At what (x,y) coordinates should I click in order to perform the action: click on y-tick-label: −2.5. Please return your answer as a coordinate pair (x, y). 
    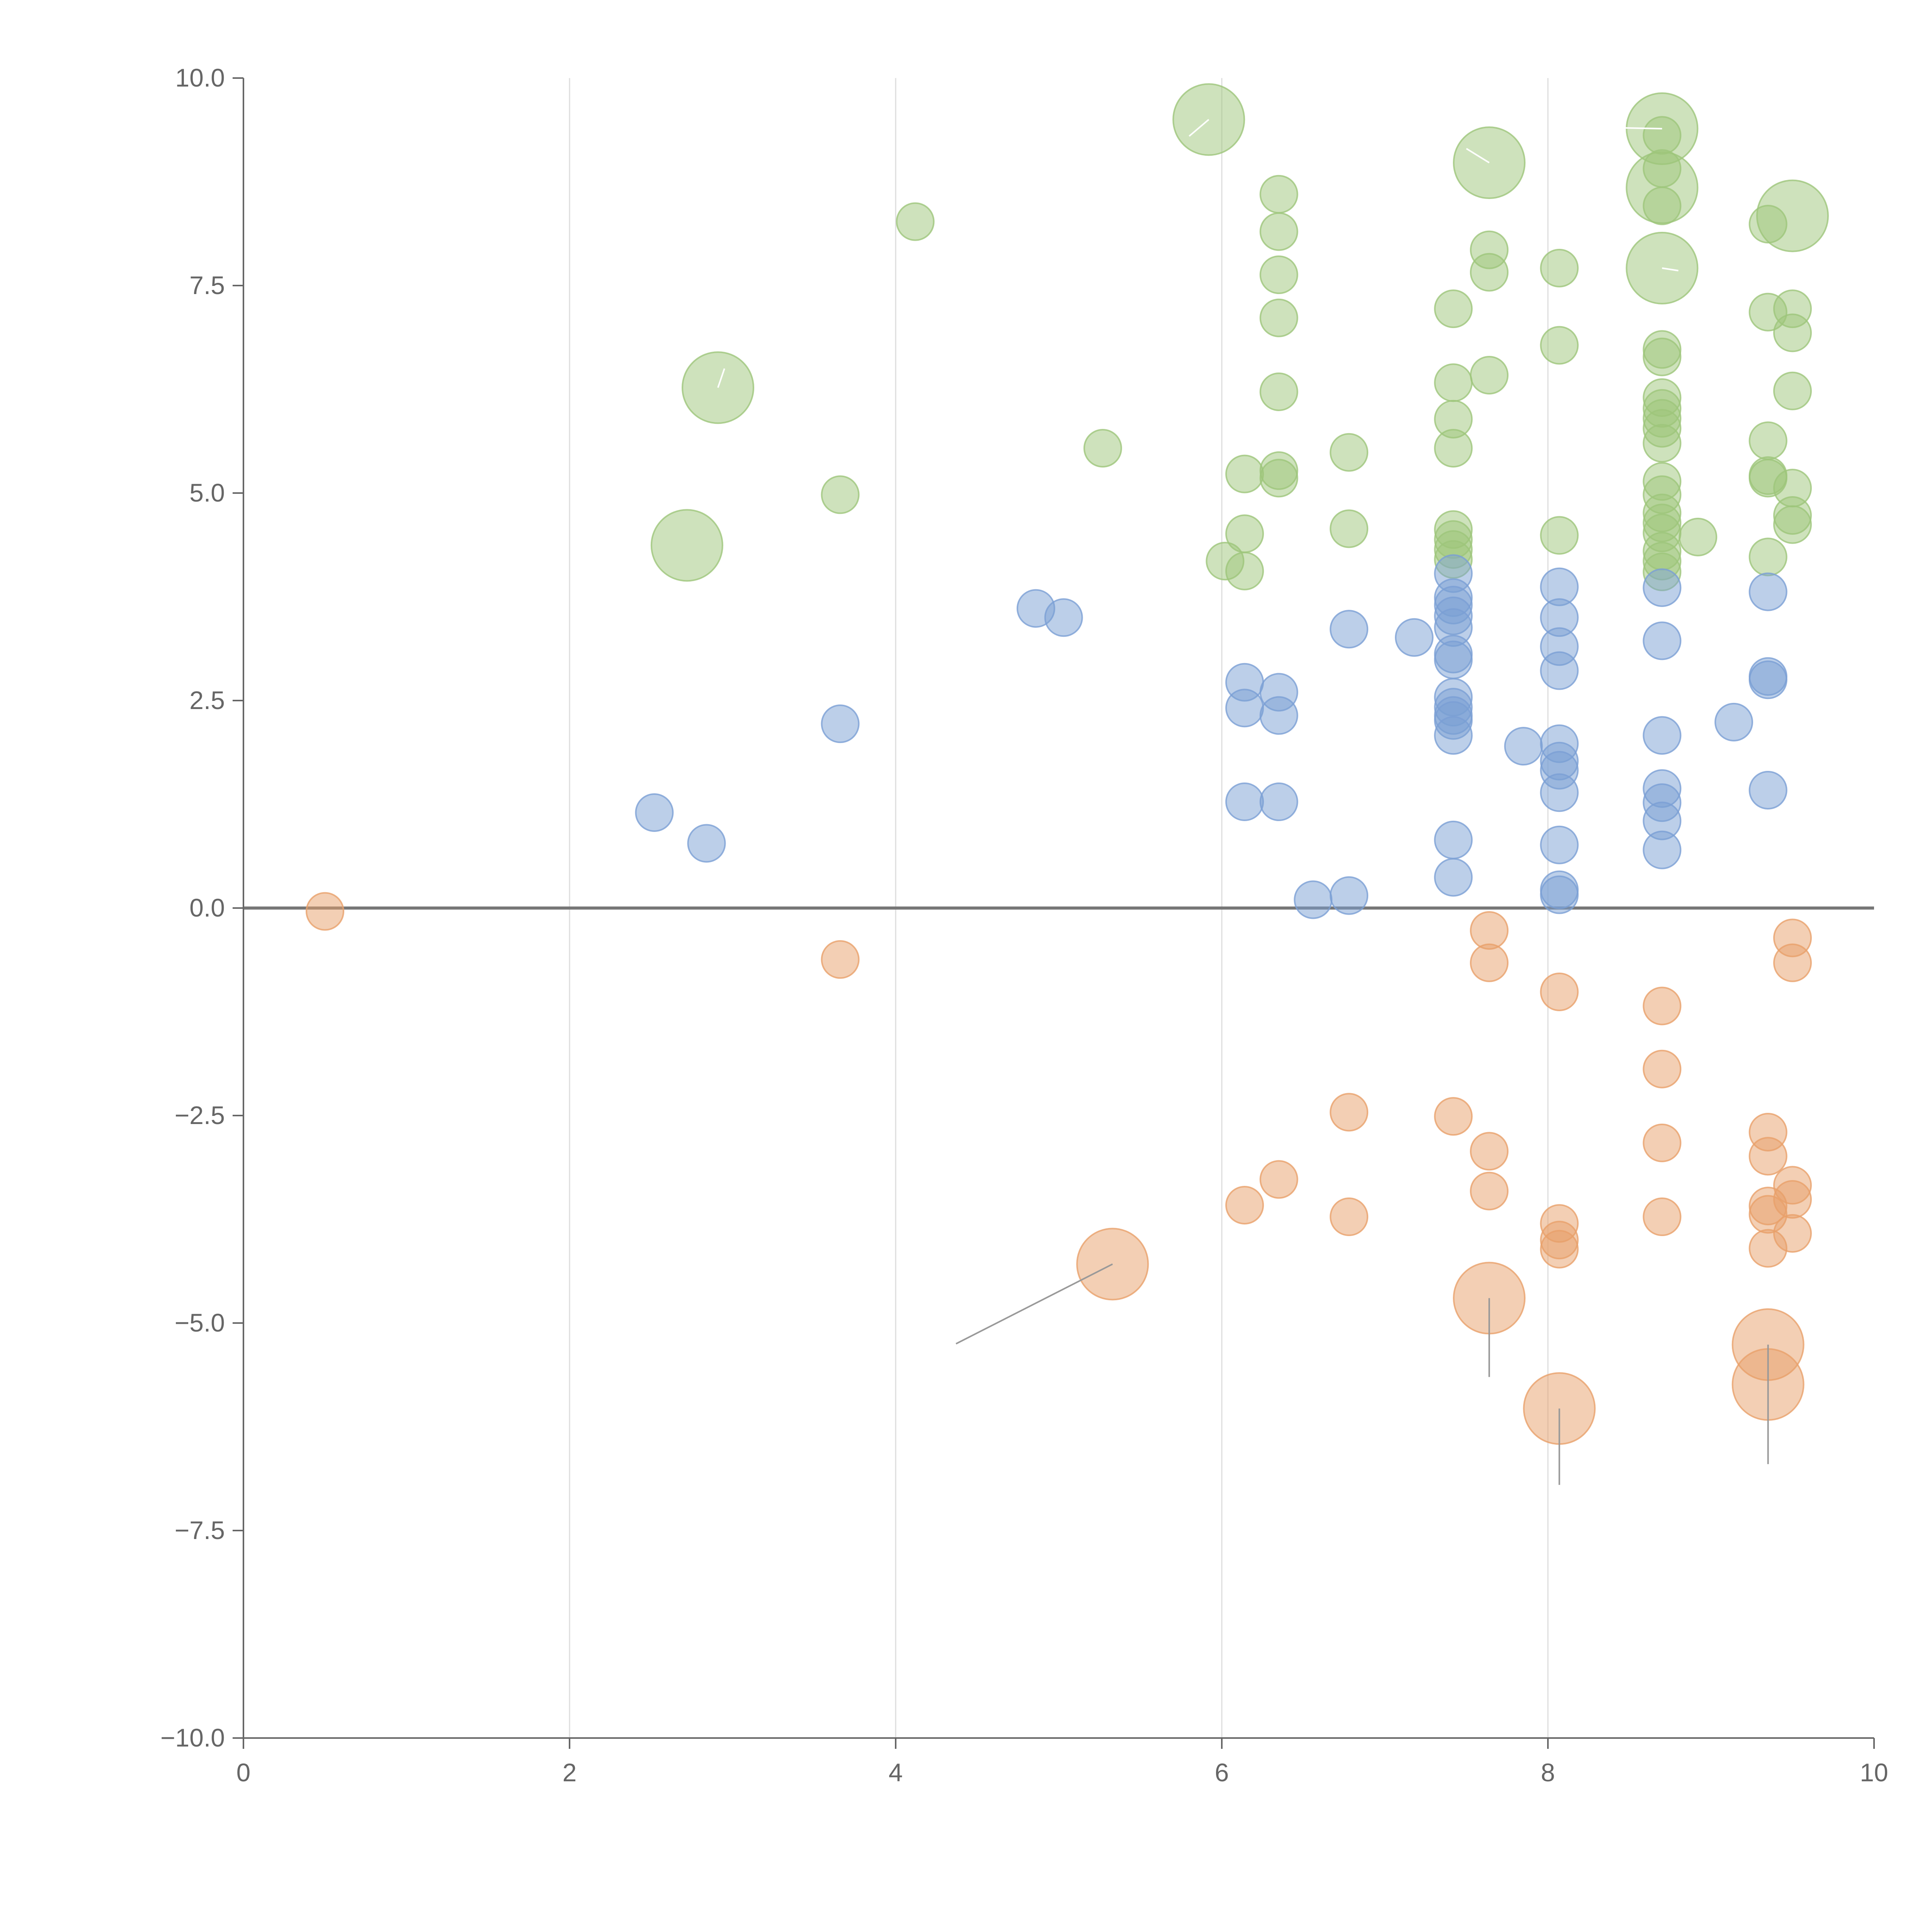
    Looking at the image, I should click on (200, 1115).